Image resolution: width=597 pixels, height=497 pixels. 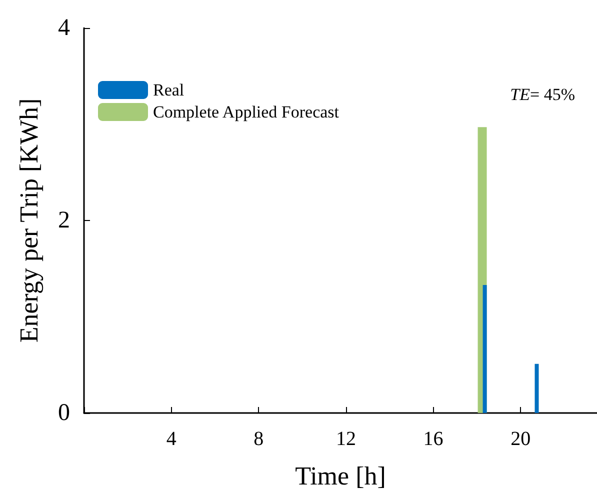 What do you see at coordinates (346, 439) in the screenshot?
I see `x-tick-label: 12` at bounding box center [346, 439].